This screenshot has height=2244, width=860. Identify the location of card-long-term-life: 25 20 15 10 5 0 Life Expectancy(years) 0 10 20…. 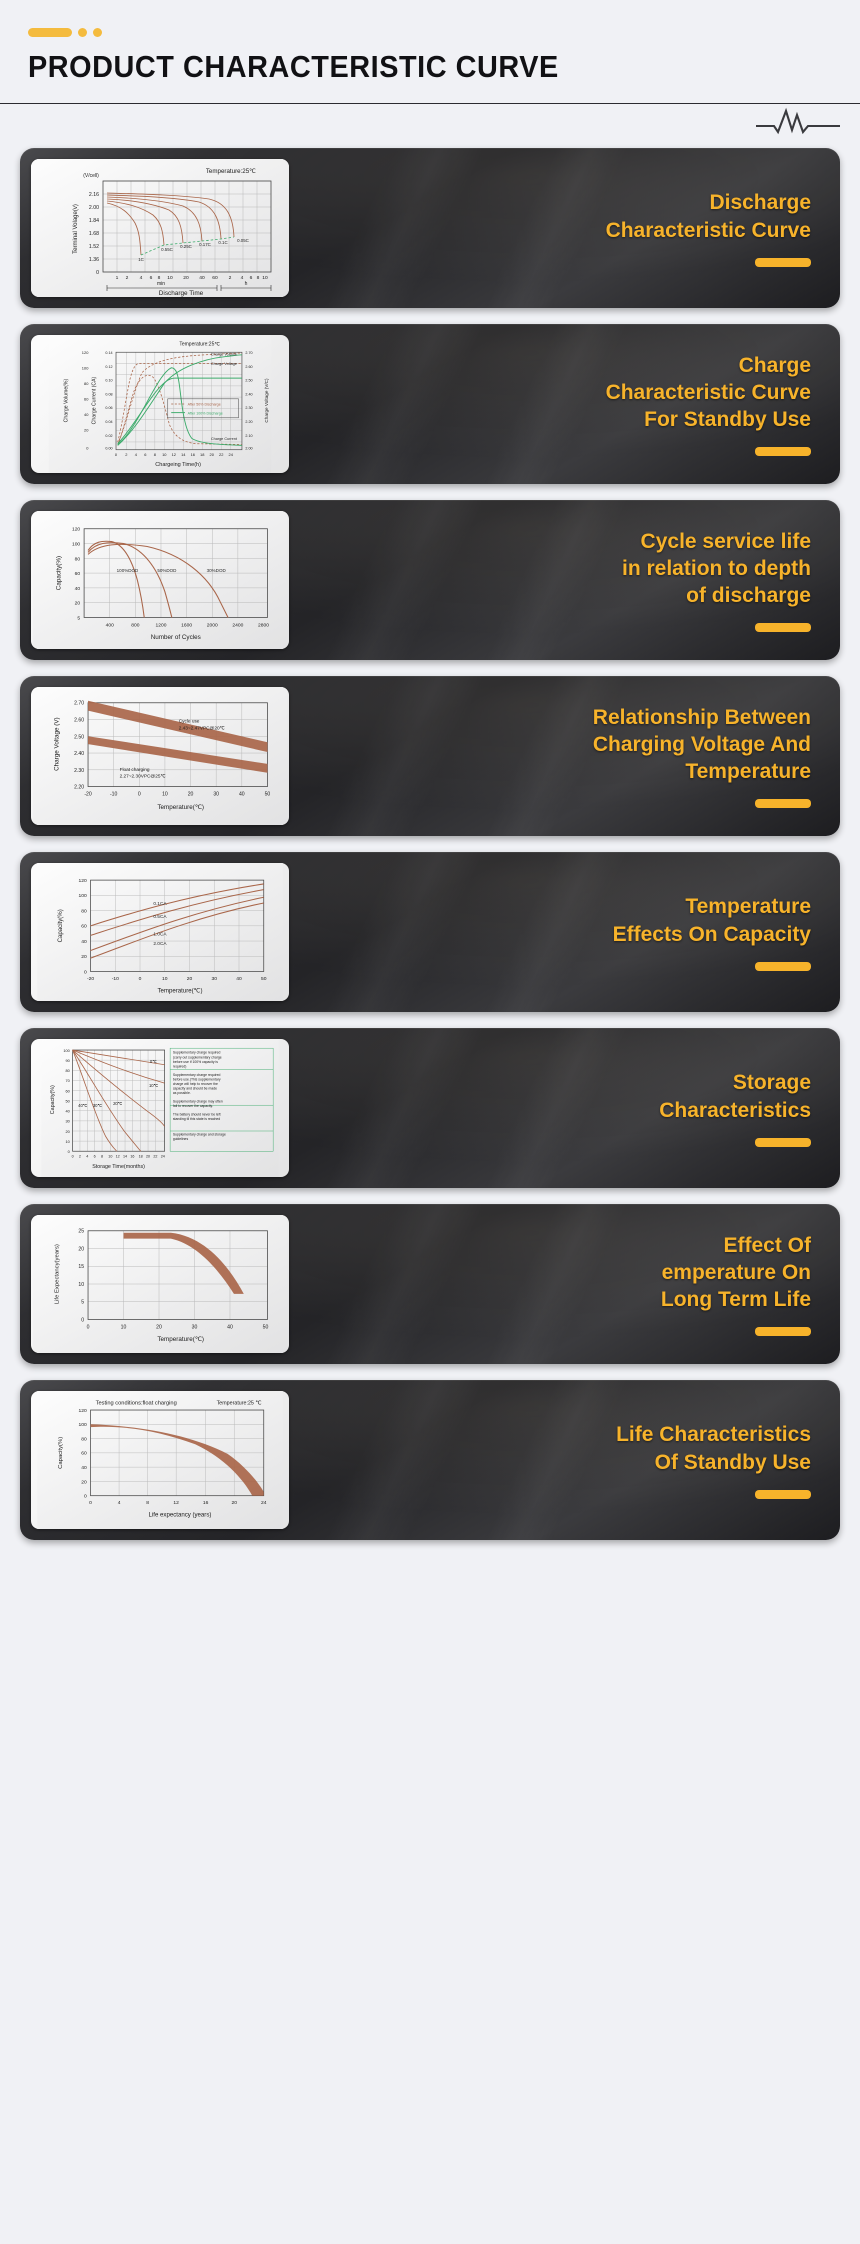
(430, 1284).